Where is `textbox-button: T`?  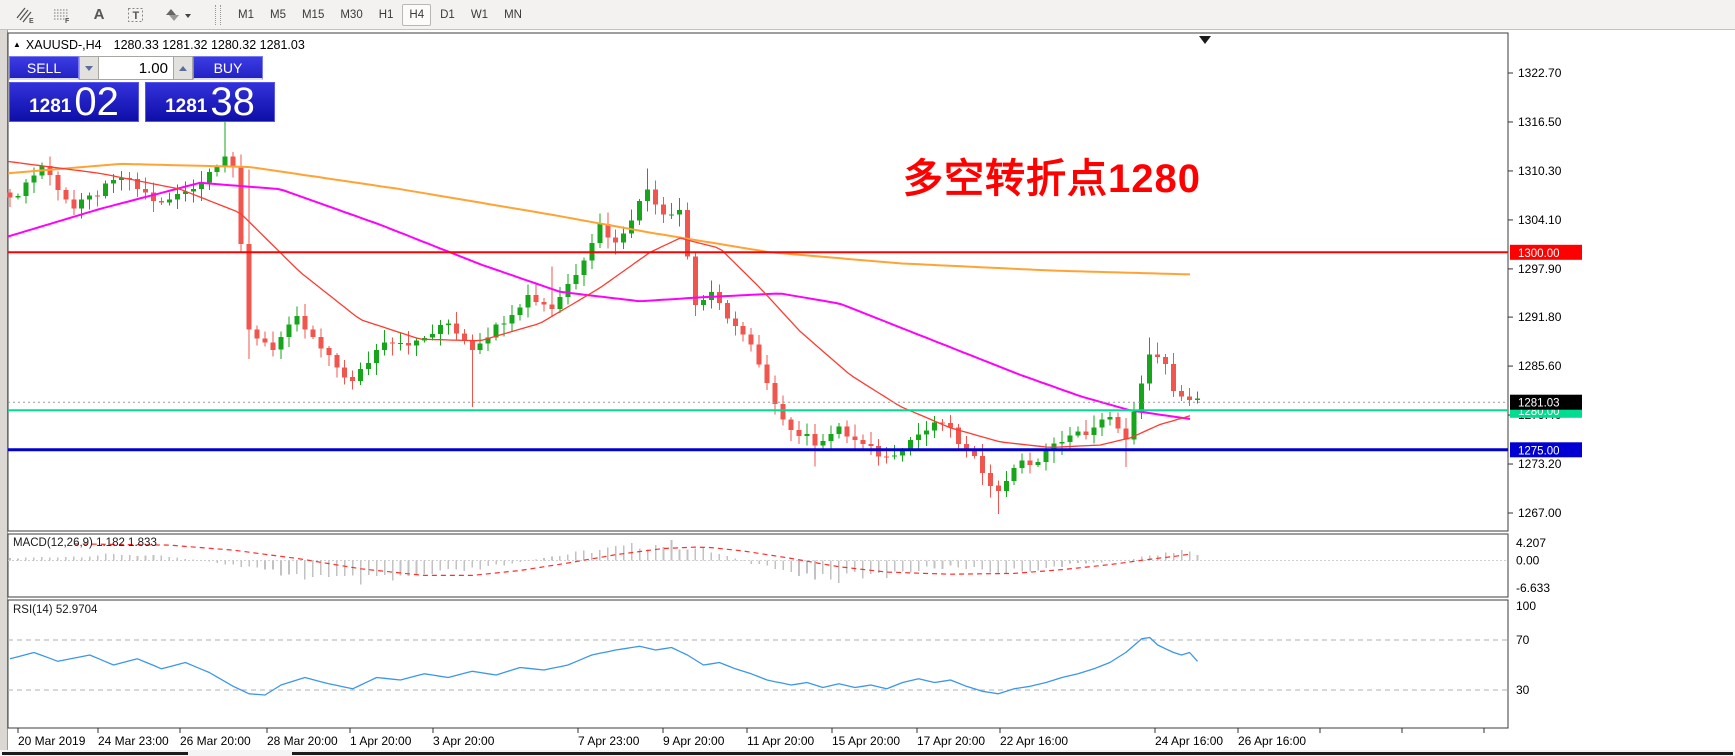
textbox-button: T is located at coordinates (136, 15).